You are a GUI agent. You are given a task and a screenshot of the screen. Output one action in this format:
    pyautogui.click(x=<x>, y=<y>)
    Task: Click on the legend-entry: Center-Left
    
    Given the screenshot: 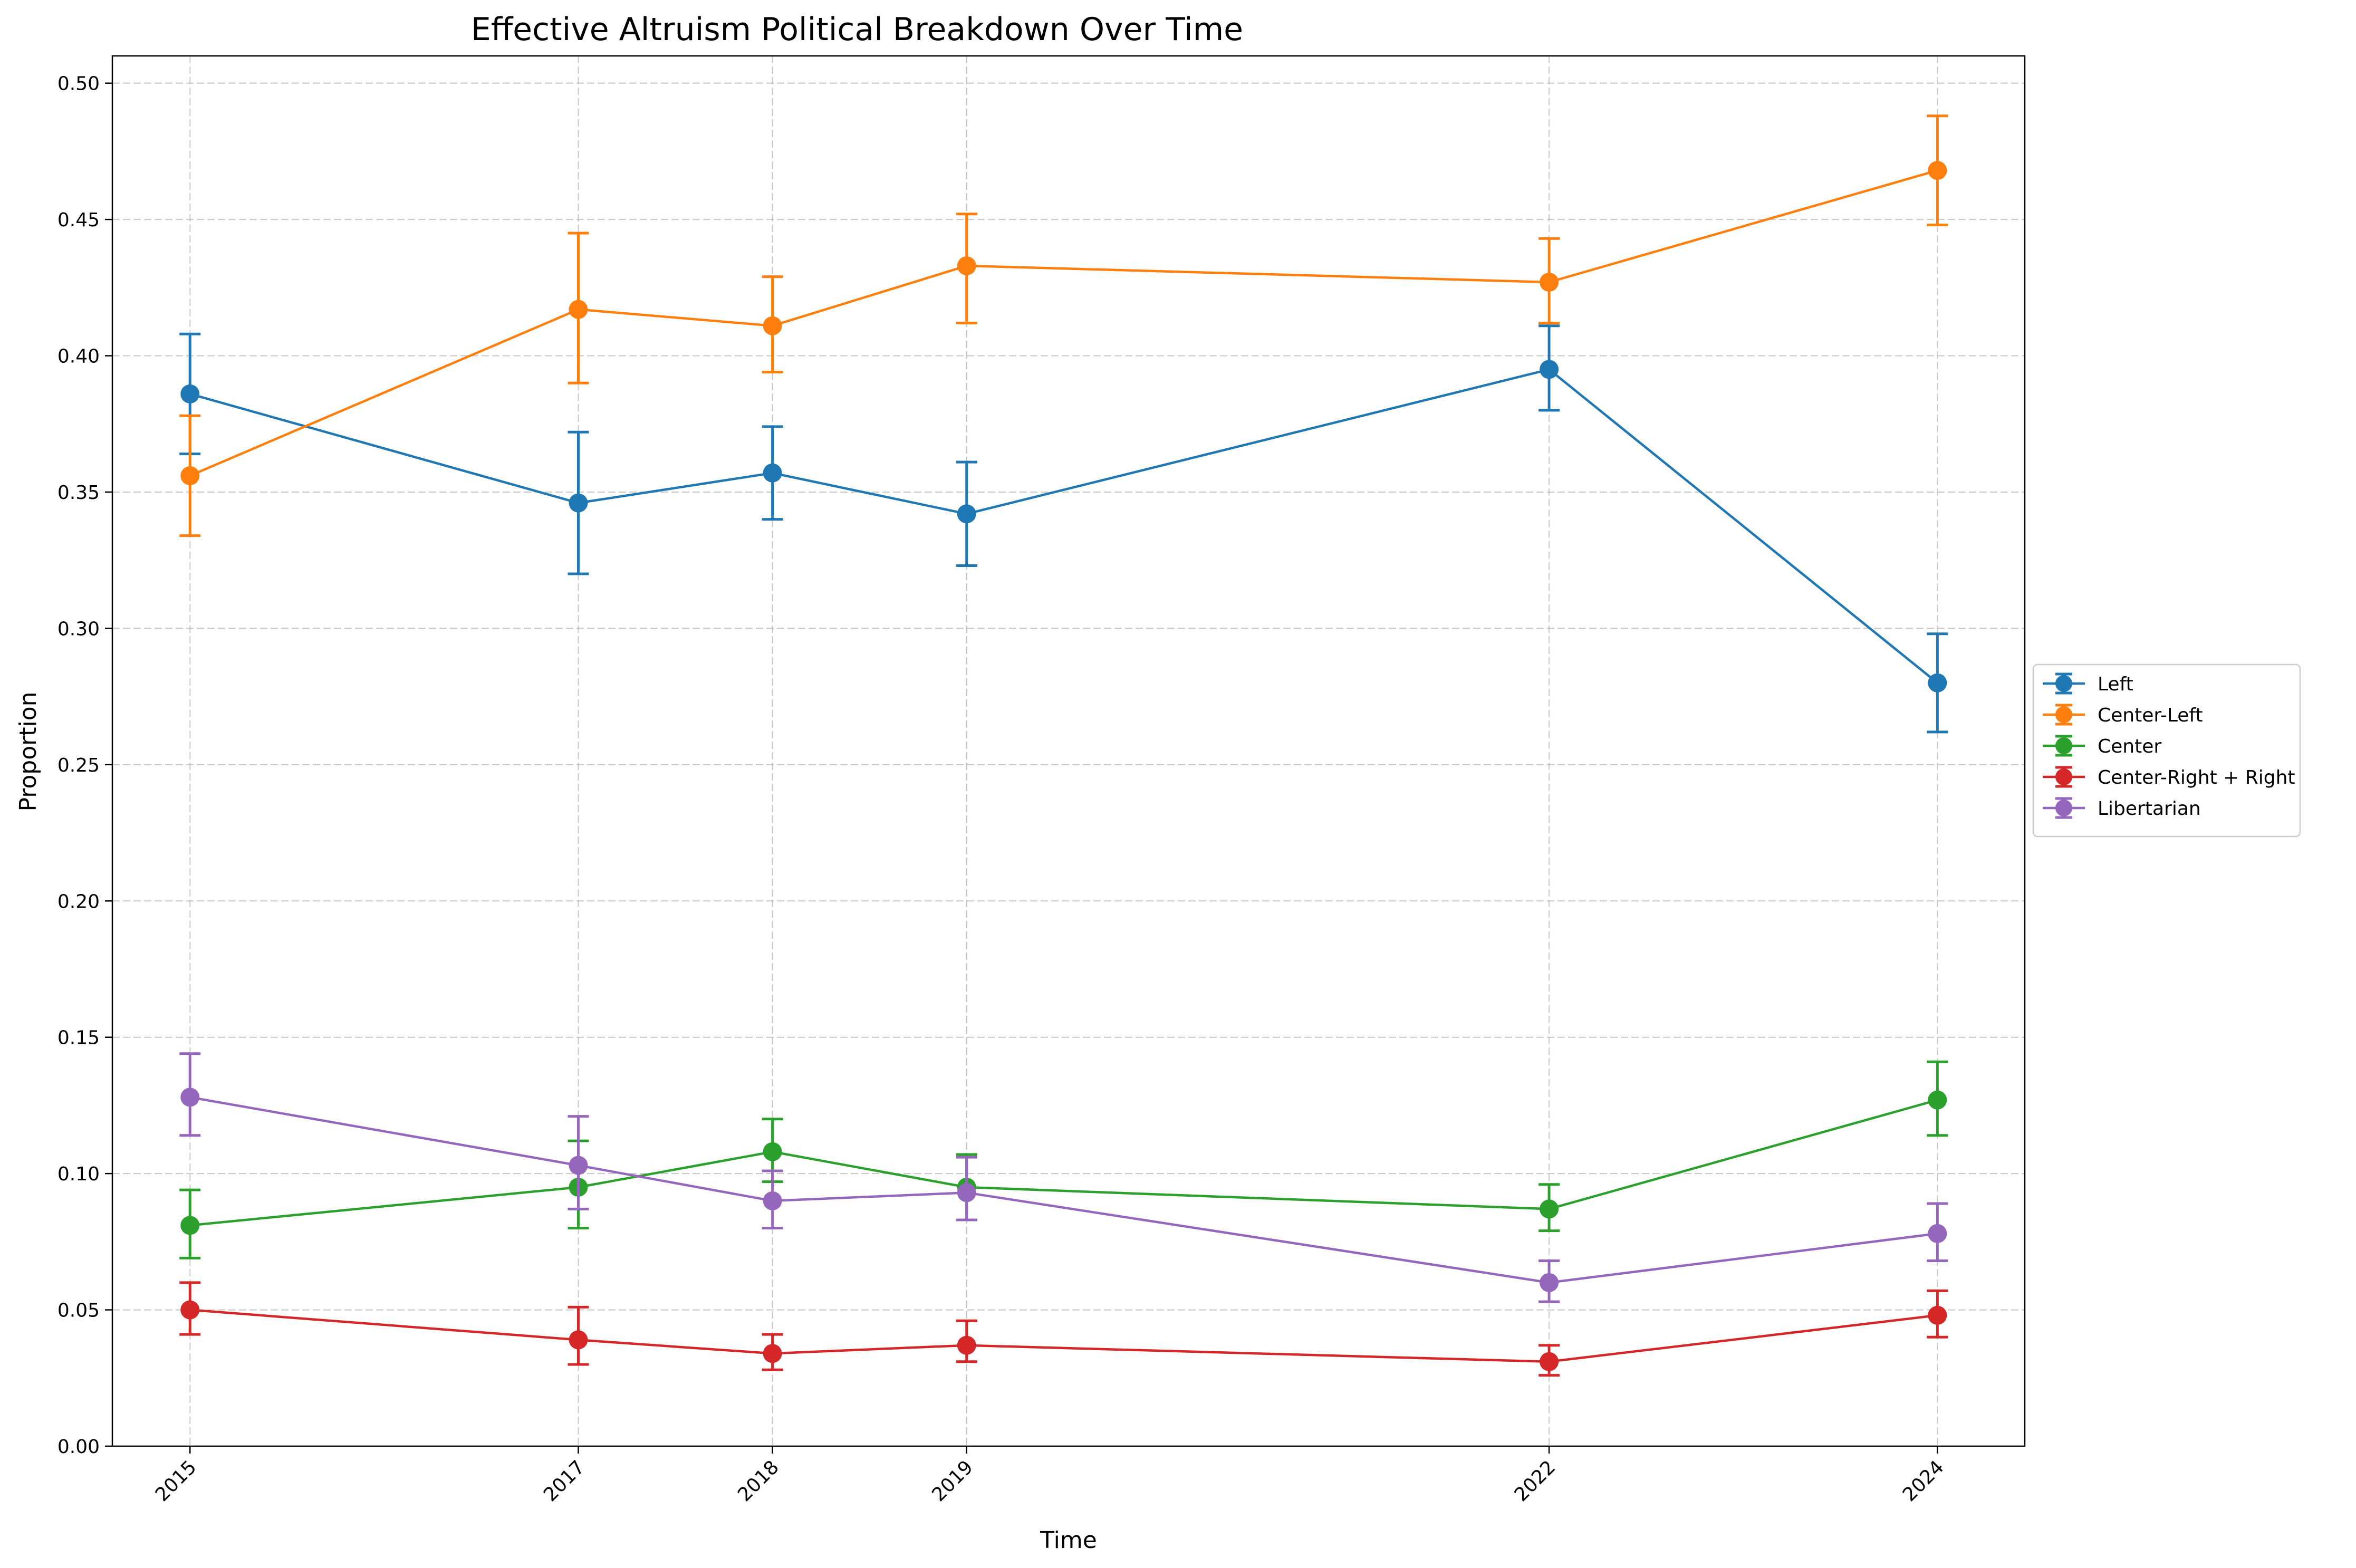 What is the action you would take?
    pyautogui.click(x=2123, y=715)
    